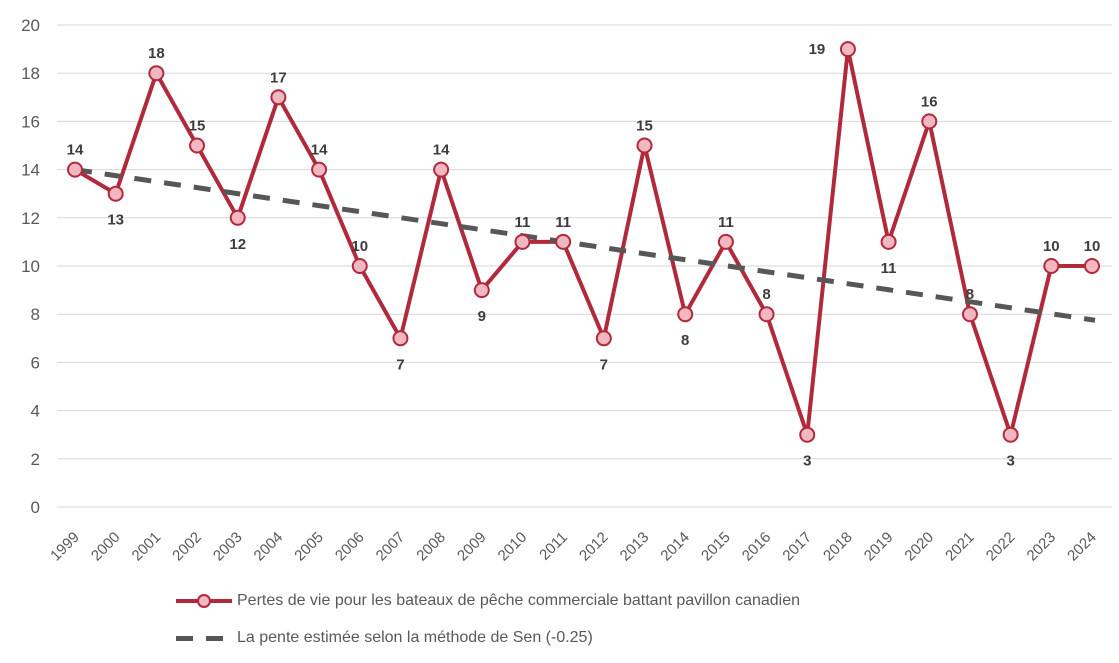 Image resolution: width=1119 pixels, height=663 pixels. I want to click on x-axis-tick-label: 2010, so click(513, 547).